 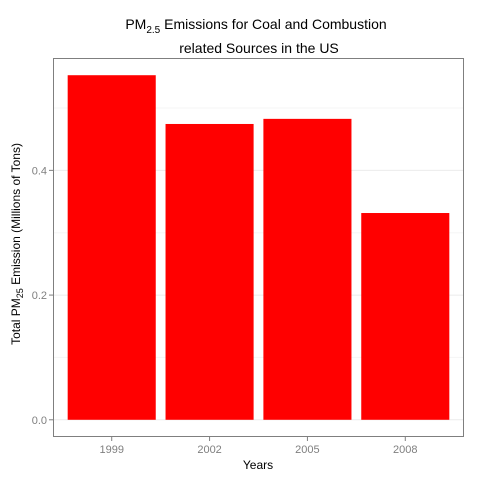 I want to click on x-tick-label: 2008, so click(x=405, y=450).